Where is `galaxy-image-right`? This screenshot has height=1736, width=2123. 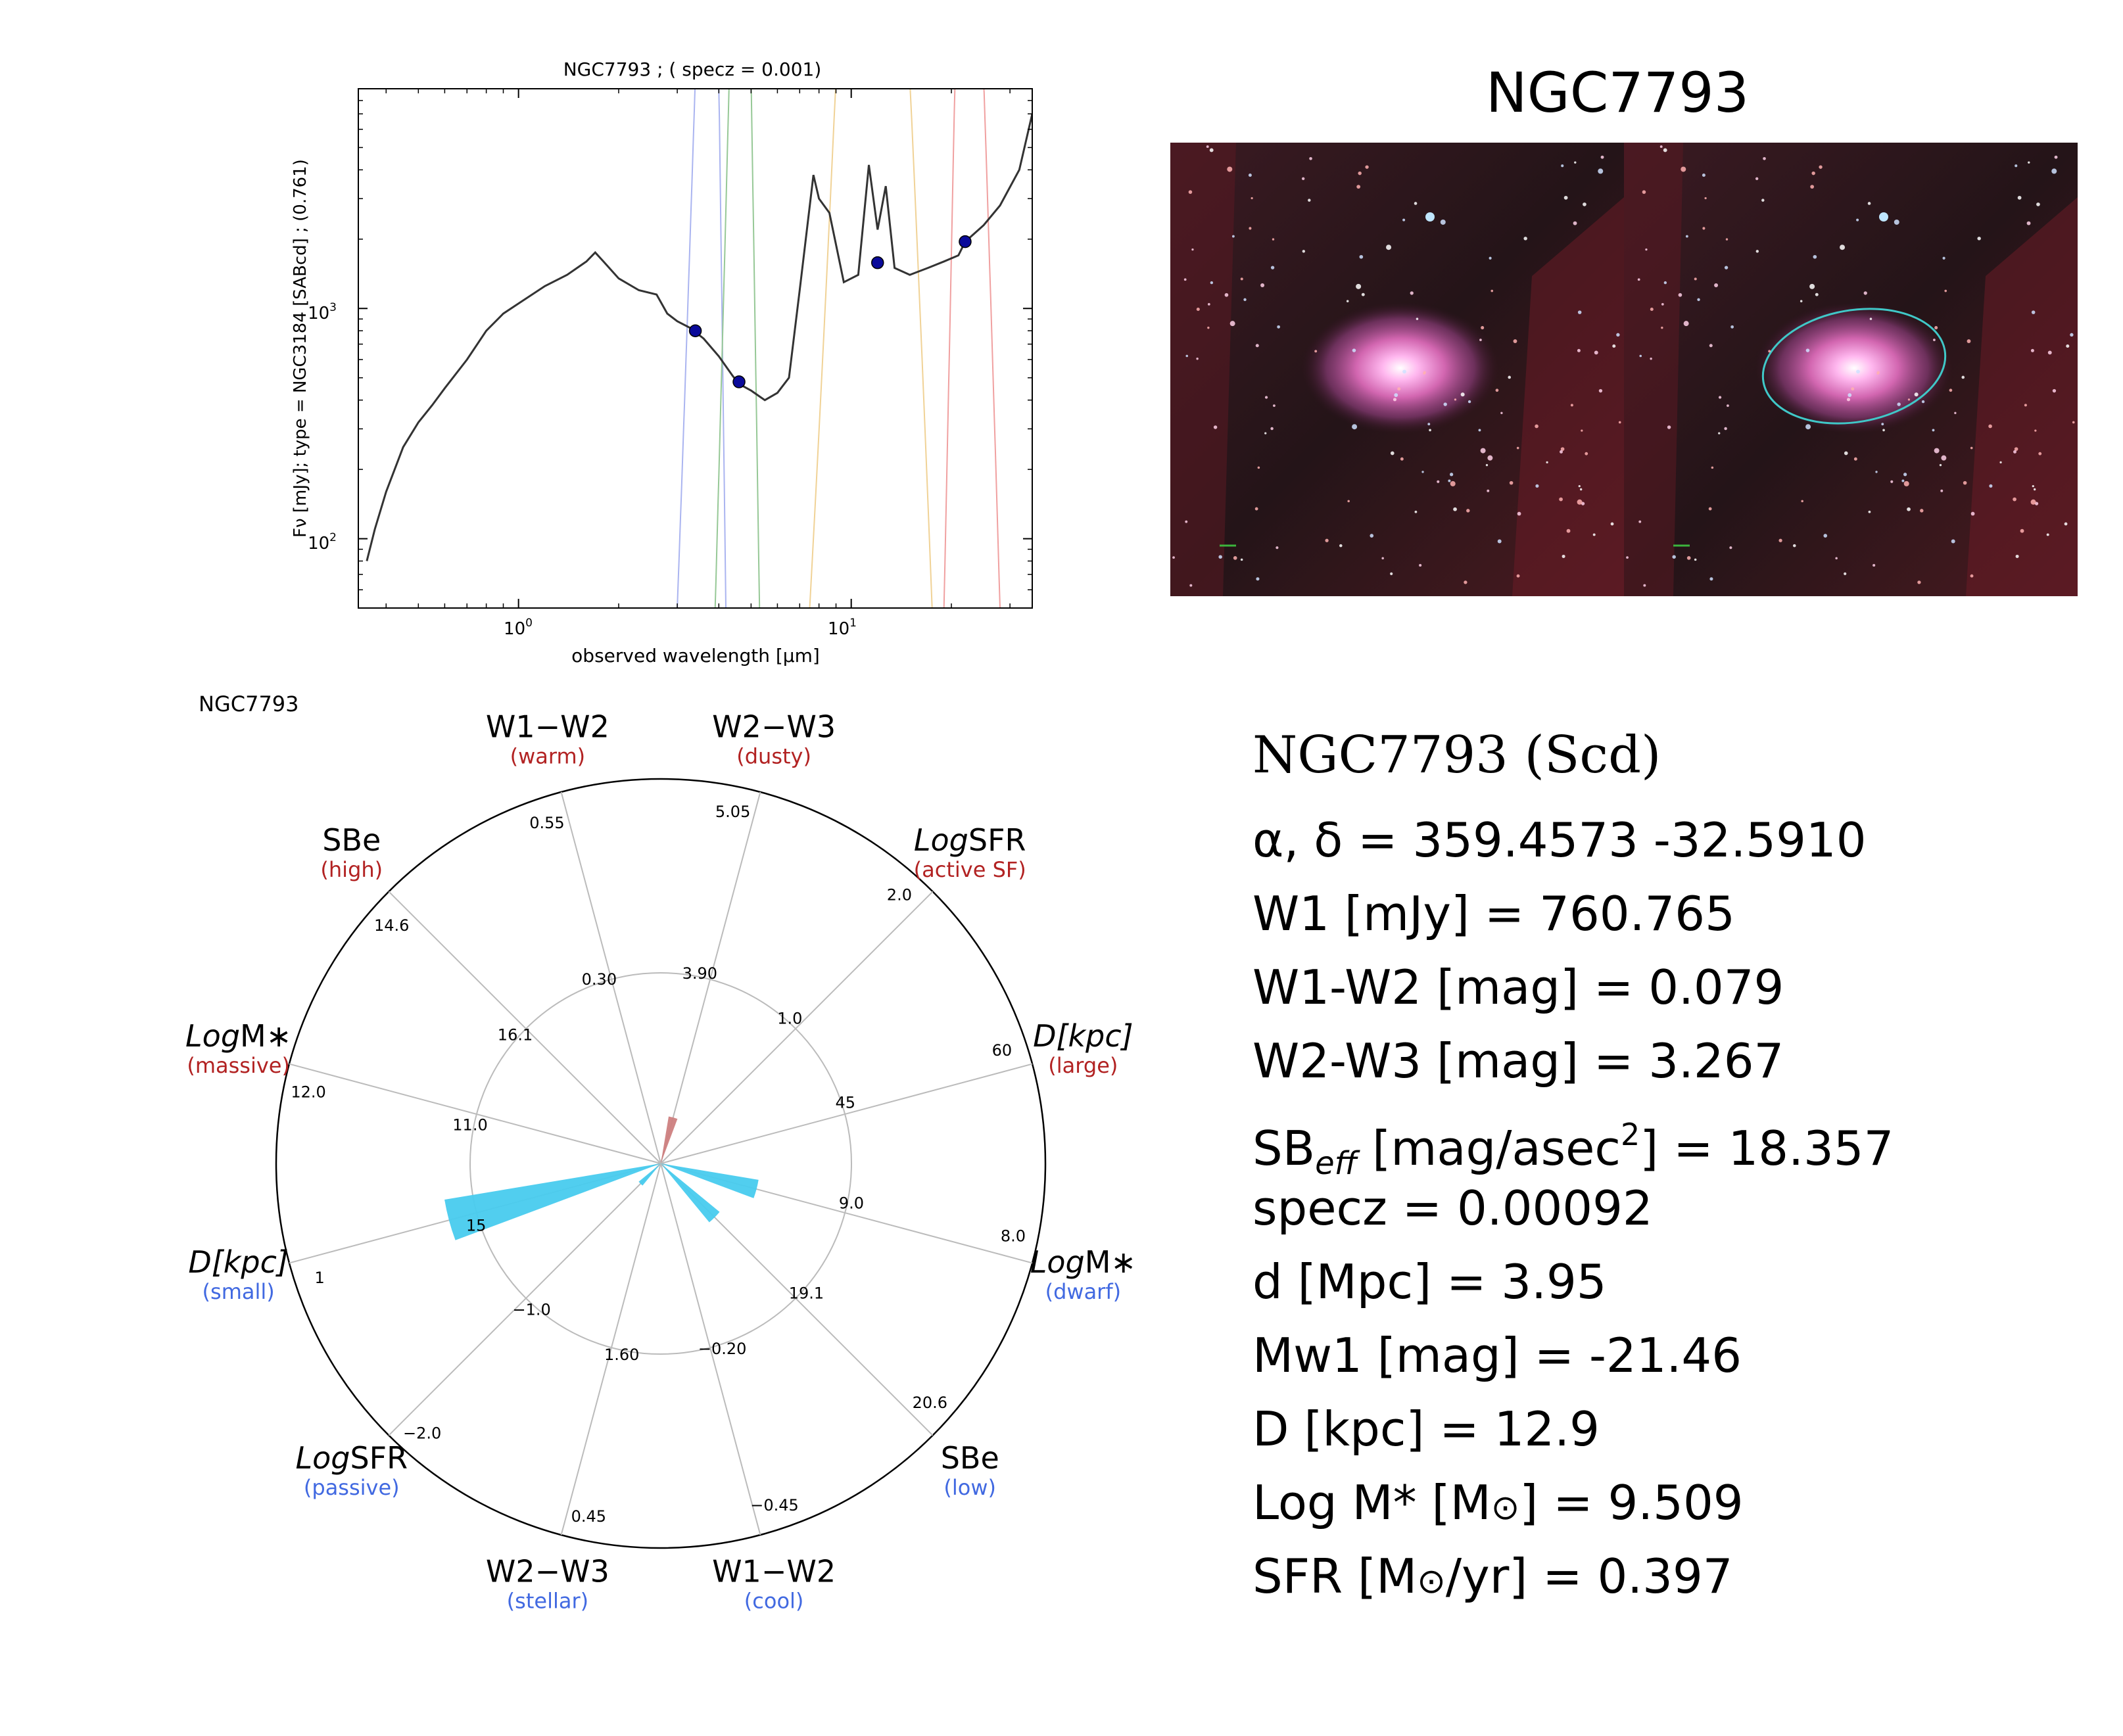 galaxy-image-right is located at coordinates (1851, 370).